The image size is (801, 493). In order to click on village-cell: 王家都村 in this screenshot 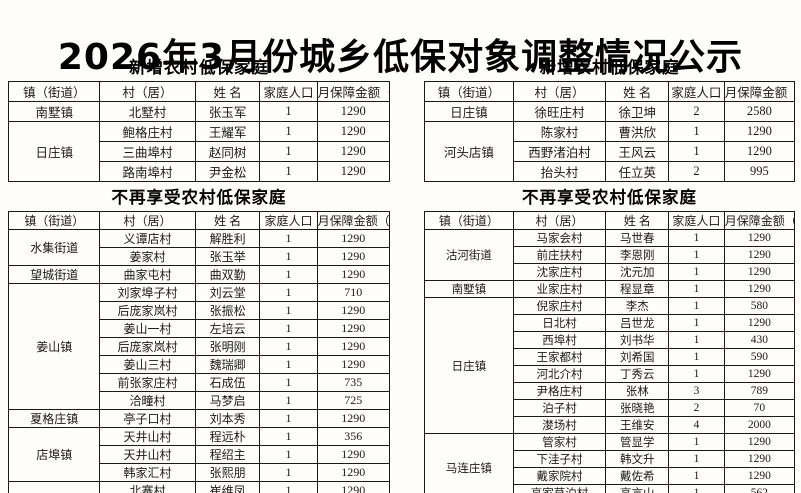, I will do `click(559, 357)`.